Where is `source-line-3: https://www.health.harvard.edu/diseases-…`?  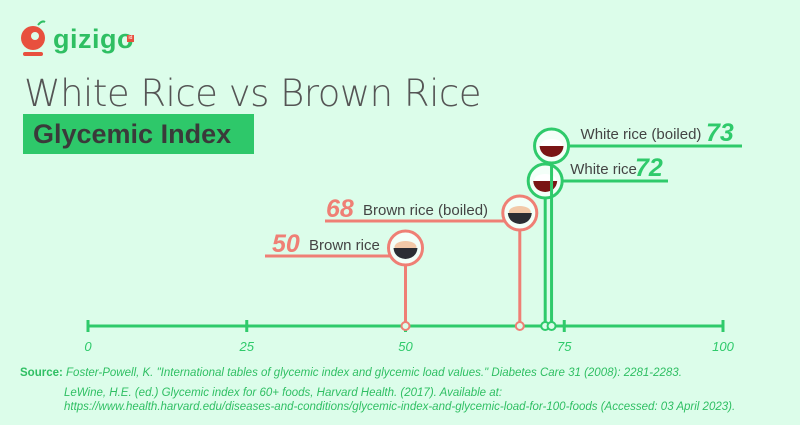 source-line-3: https://www.health.harvard.edu/diseases-… is located at coordinates (400, 407).